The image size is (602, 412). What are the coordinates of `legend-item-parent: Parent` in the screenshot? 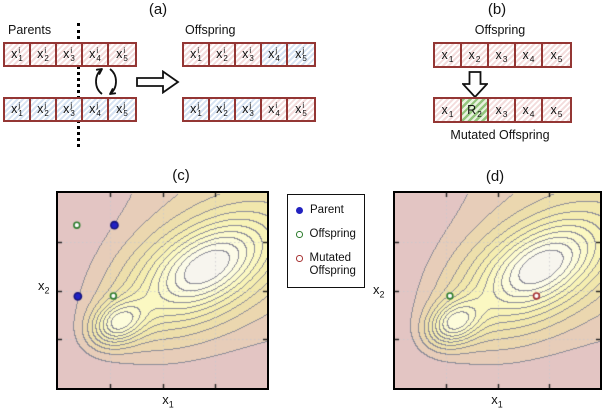 It's located at (327, 210).